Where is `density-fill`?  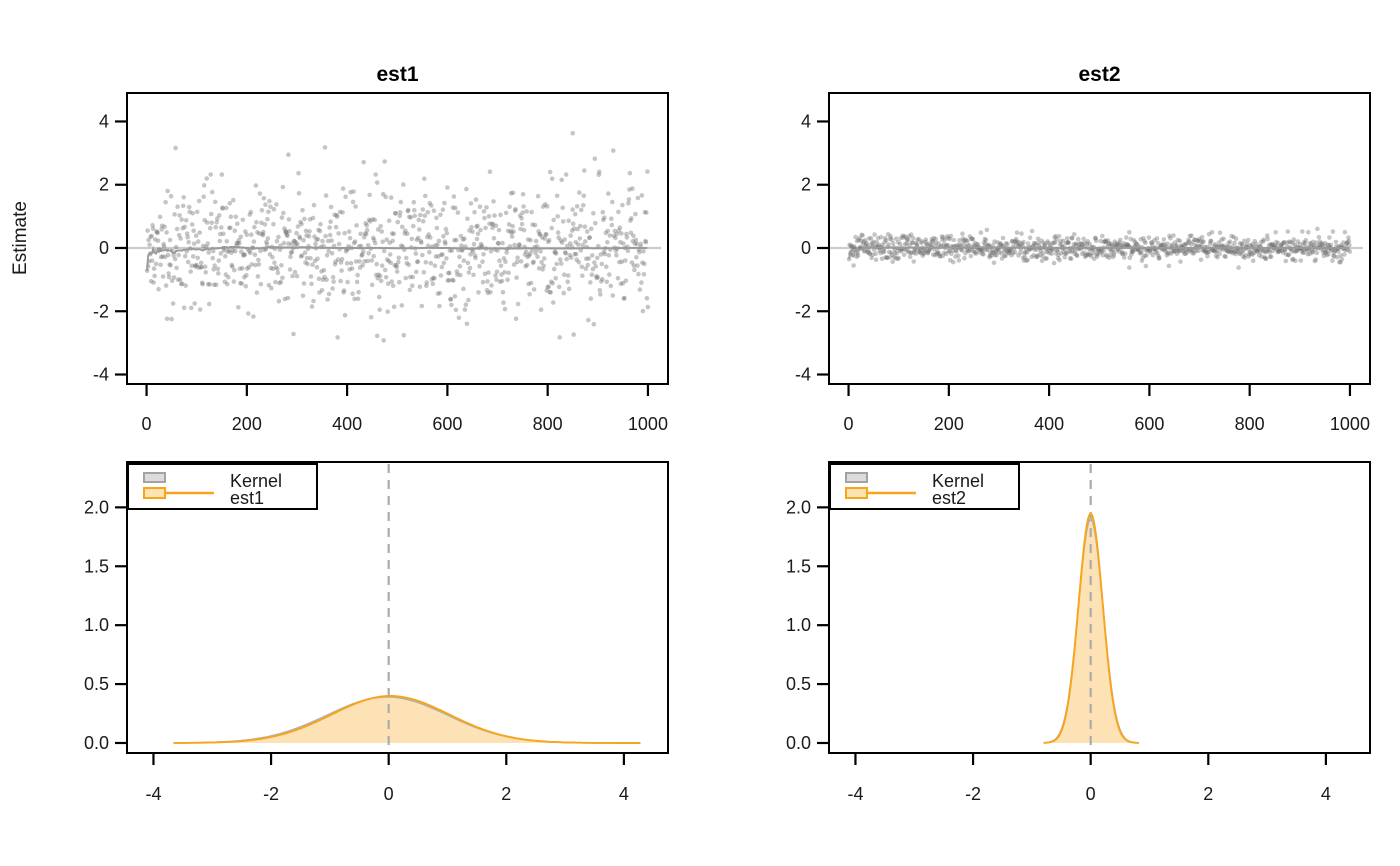 density-fill is located at coordinates (407, 719).